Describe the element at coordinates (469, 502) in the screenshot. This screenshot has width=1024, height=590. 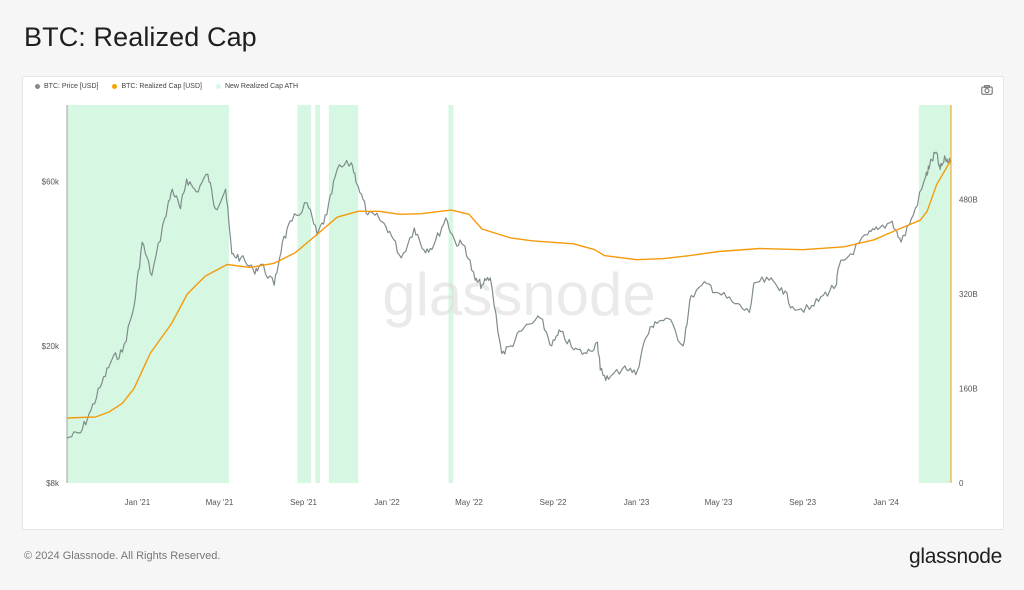
I see `x-tick-4: May '22` at that location.